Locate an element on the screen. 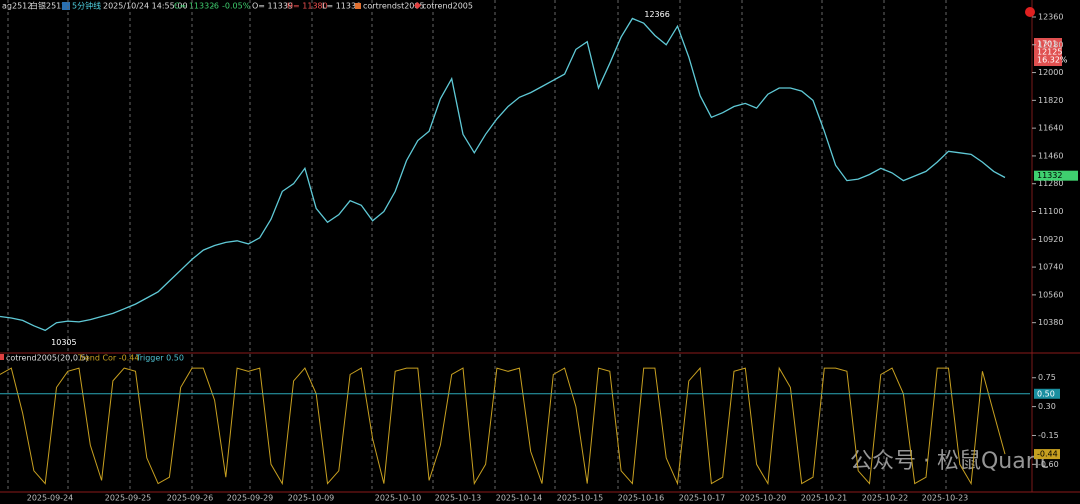 The height and width of the screenshot is (504, 1080). x-tick-label: 2025-10-15 is located at coordinates (580, 498).